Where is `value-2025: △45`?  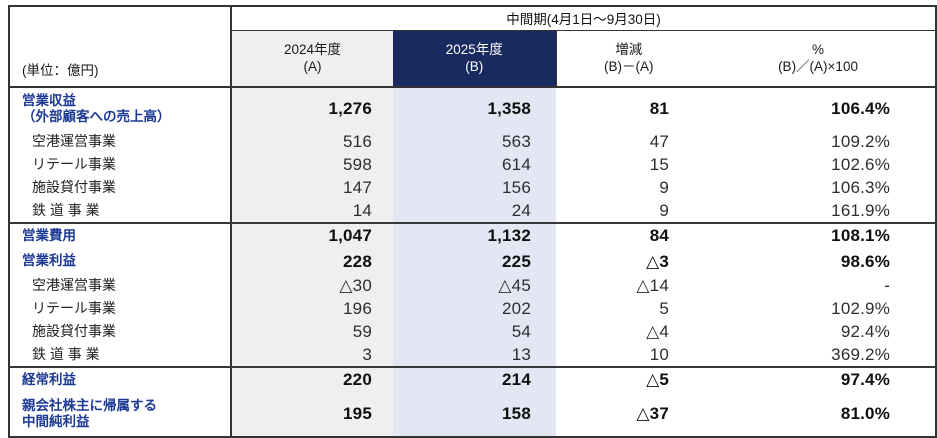
value-2025: △45 is located at coordinates (474, 286).